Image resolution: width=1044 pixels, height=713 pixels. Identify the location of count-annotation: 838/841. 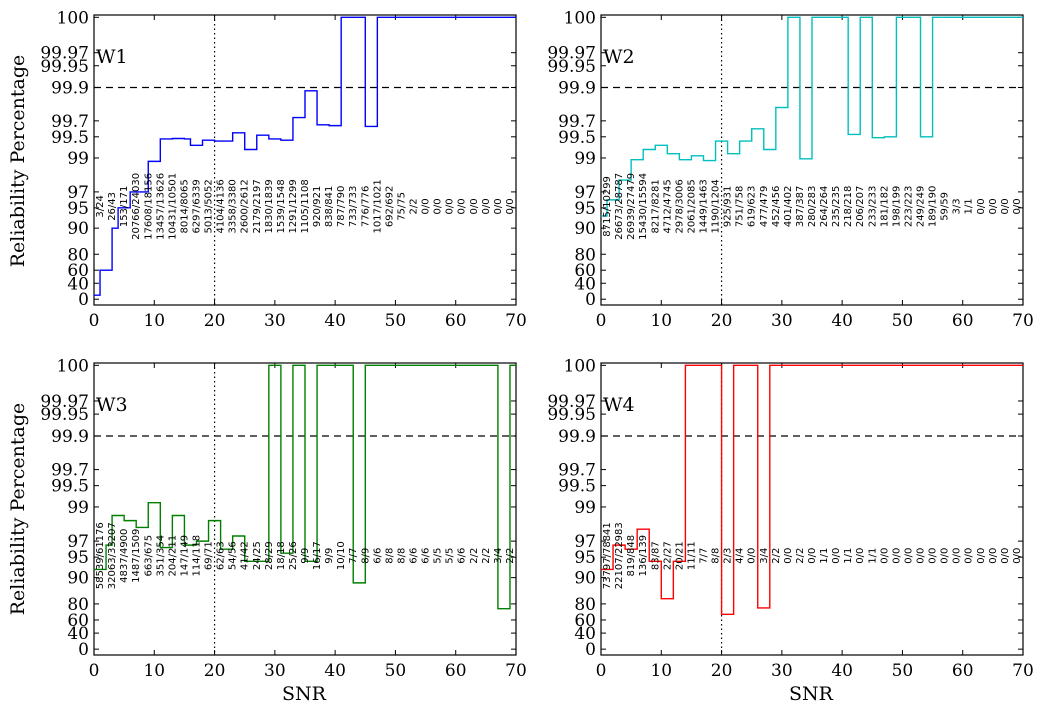
(329, 207).